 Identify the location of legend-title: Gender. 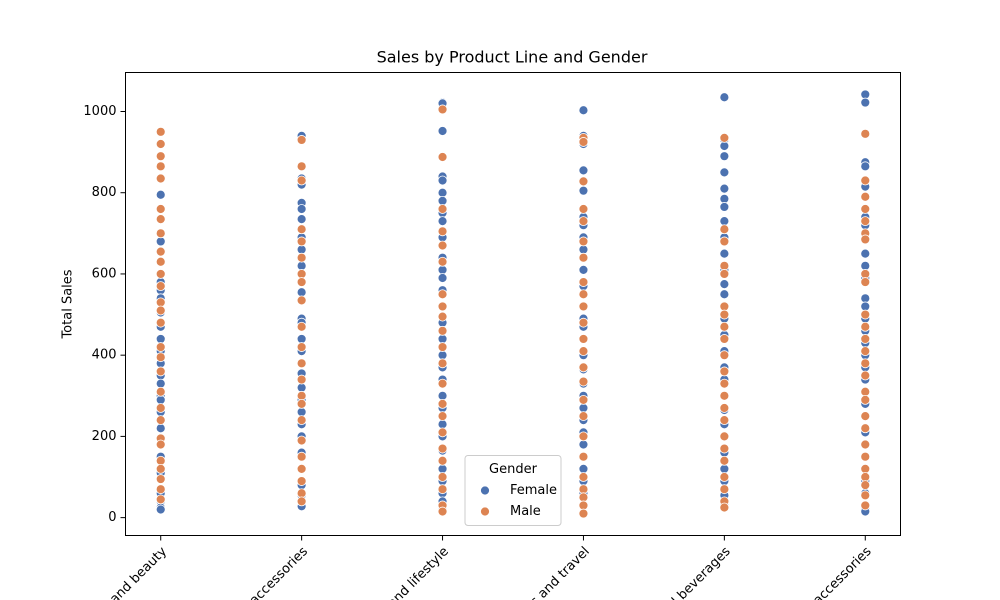
(513, 469).